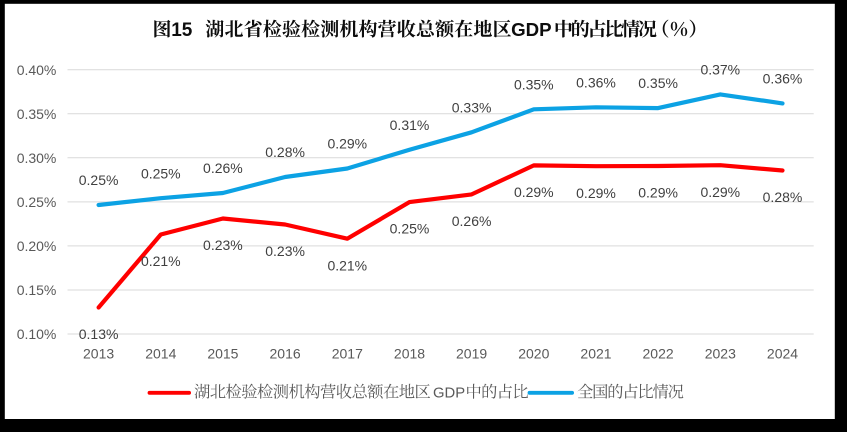 The height and width of the screenshot is (437, 847). I want to click on svg-text: 2015, so click(222, 354).